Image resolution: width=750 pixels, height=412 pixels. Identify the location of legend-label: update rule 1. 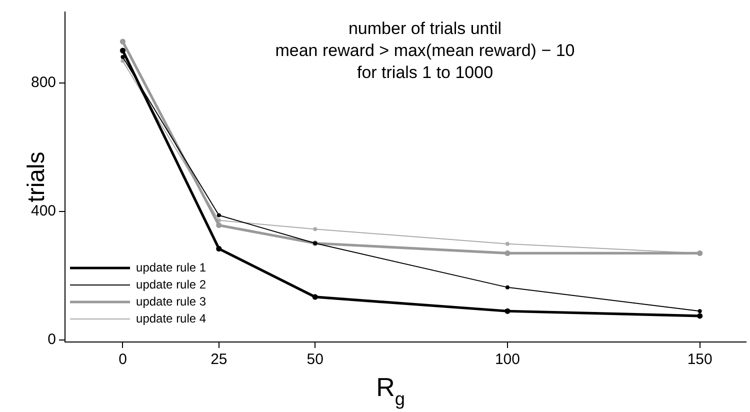
(171, 267).